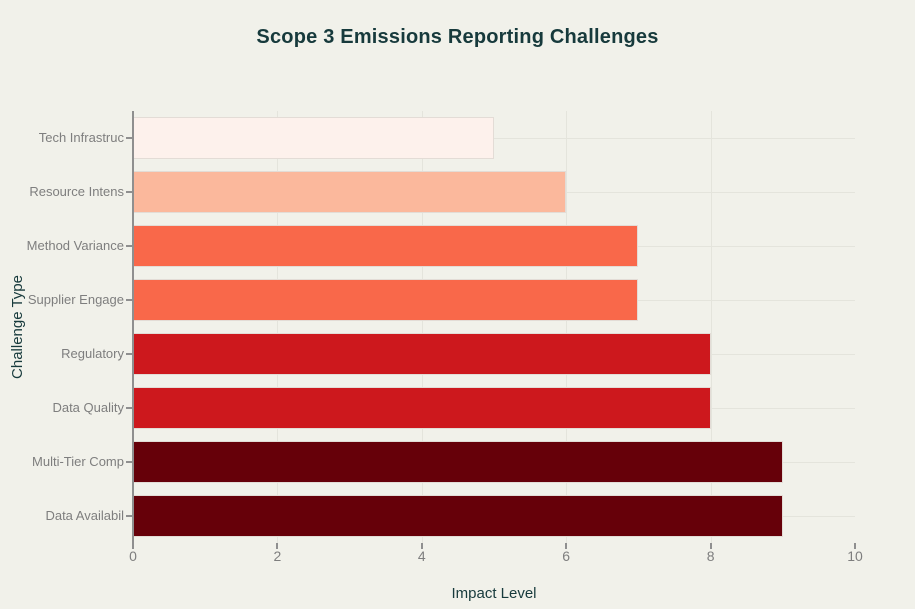  Describe the element at coordinates (75, 245) in the screenshot. I see `category-label: Method Variance` at that location.